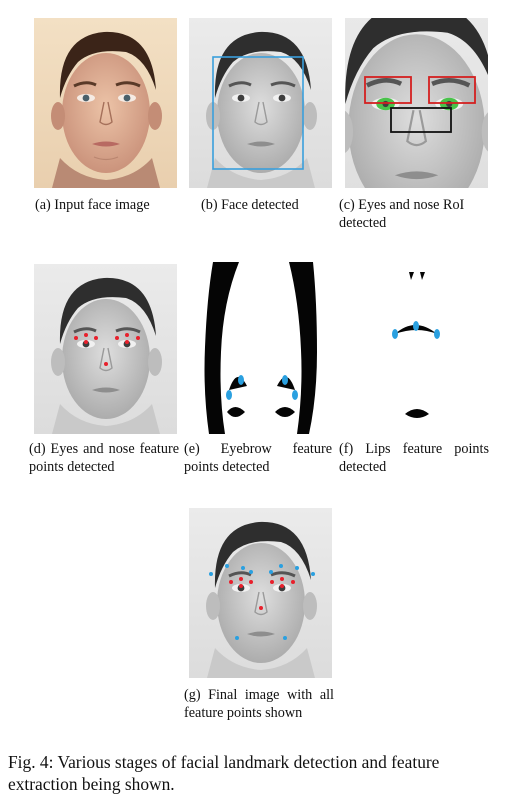 This screenshot has height=805, width=517. I want to click on eye-nose-feature-points, so click(107, 349).